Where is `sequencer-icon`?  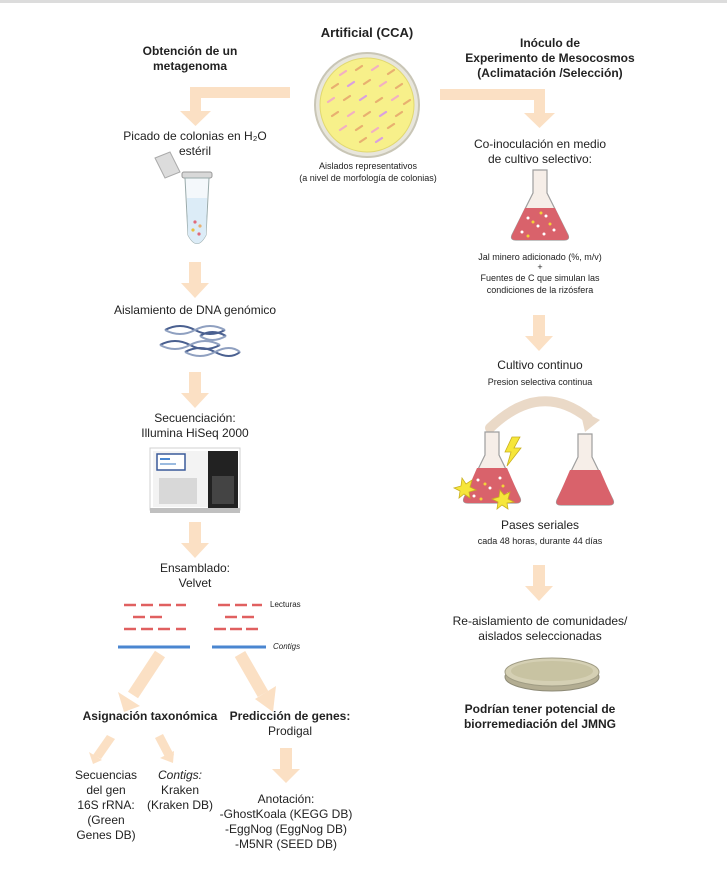 sequencer-icon is located at coordinates (195, 480).